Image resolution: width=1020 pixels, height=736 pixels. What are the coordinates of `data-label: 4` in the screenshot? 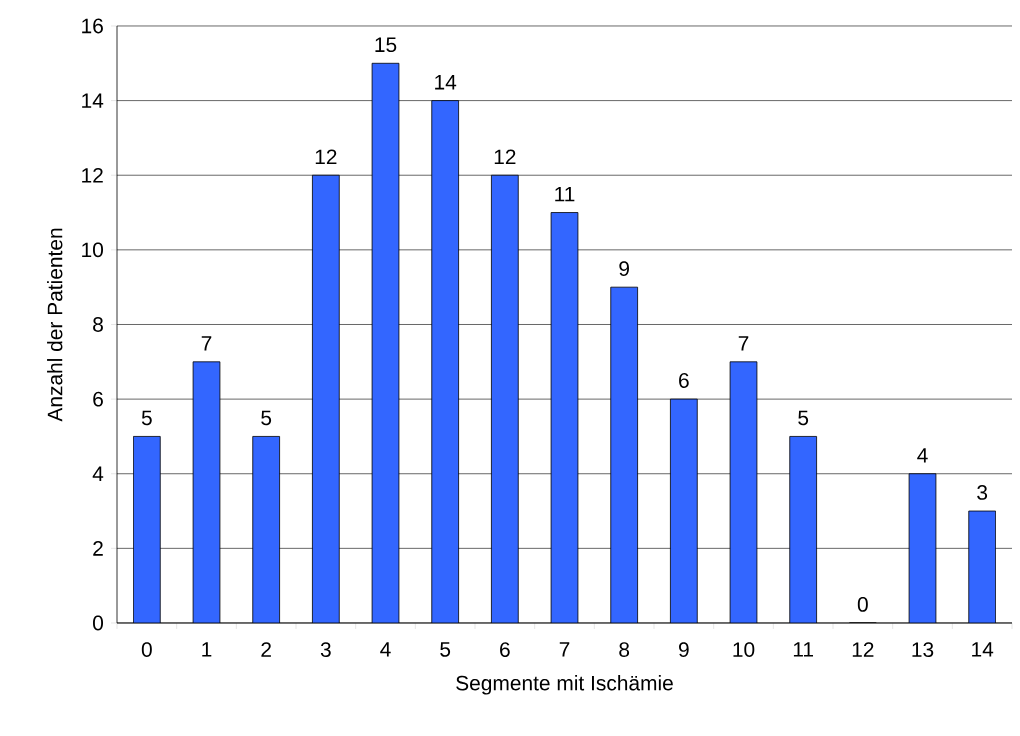 It's located at (922, 455).